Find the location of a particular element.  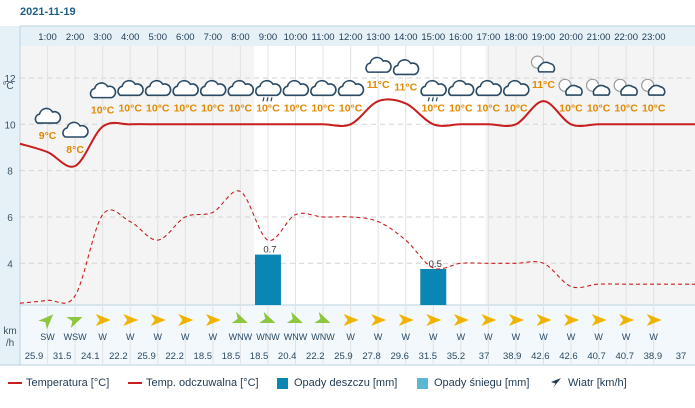

wind-speed-16: 37 is located at coordinates (484, 356).